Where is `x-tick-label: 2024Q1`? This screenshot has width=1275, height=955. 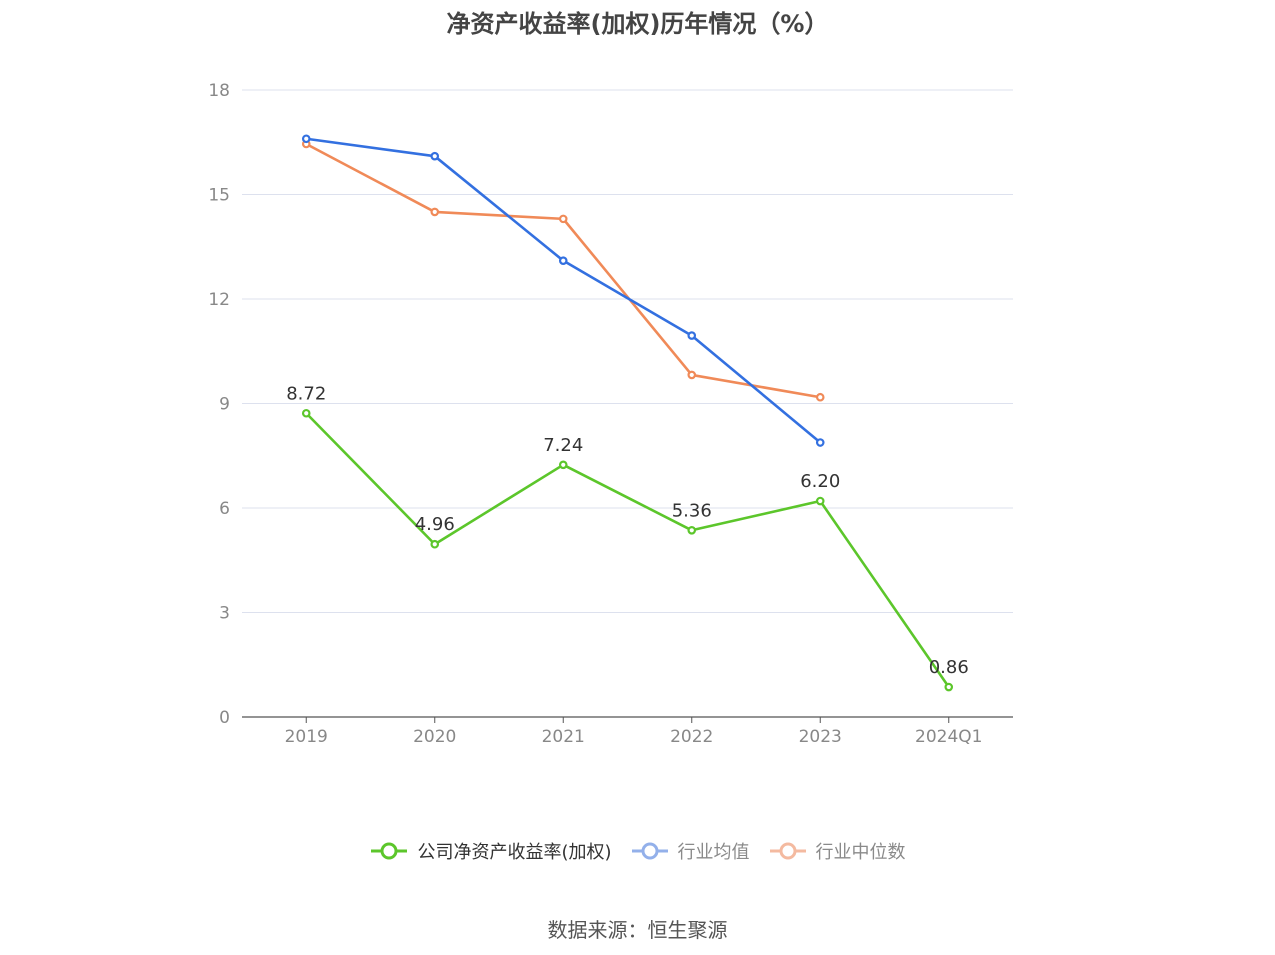 x-tick-label: 2024Q1 is located at coordinates (948, 737).